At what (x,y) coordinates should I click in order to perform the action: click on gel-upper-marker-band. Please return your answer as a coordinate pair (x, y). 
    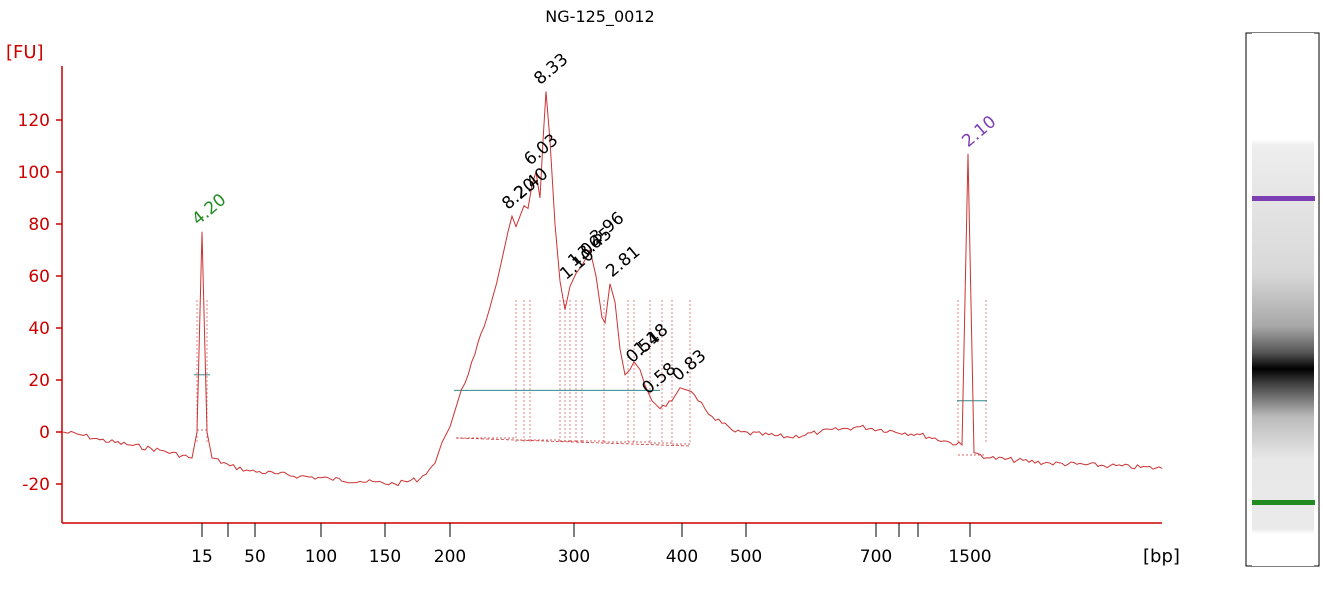
    Looking at the image, I should click on (1283, 198).